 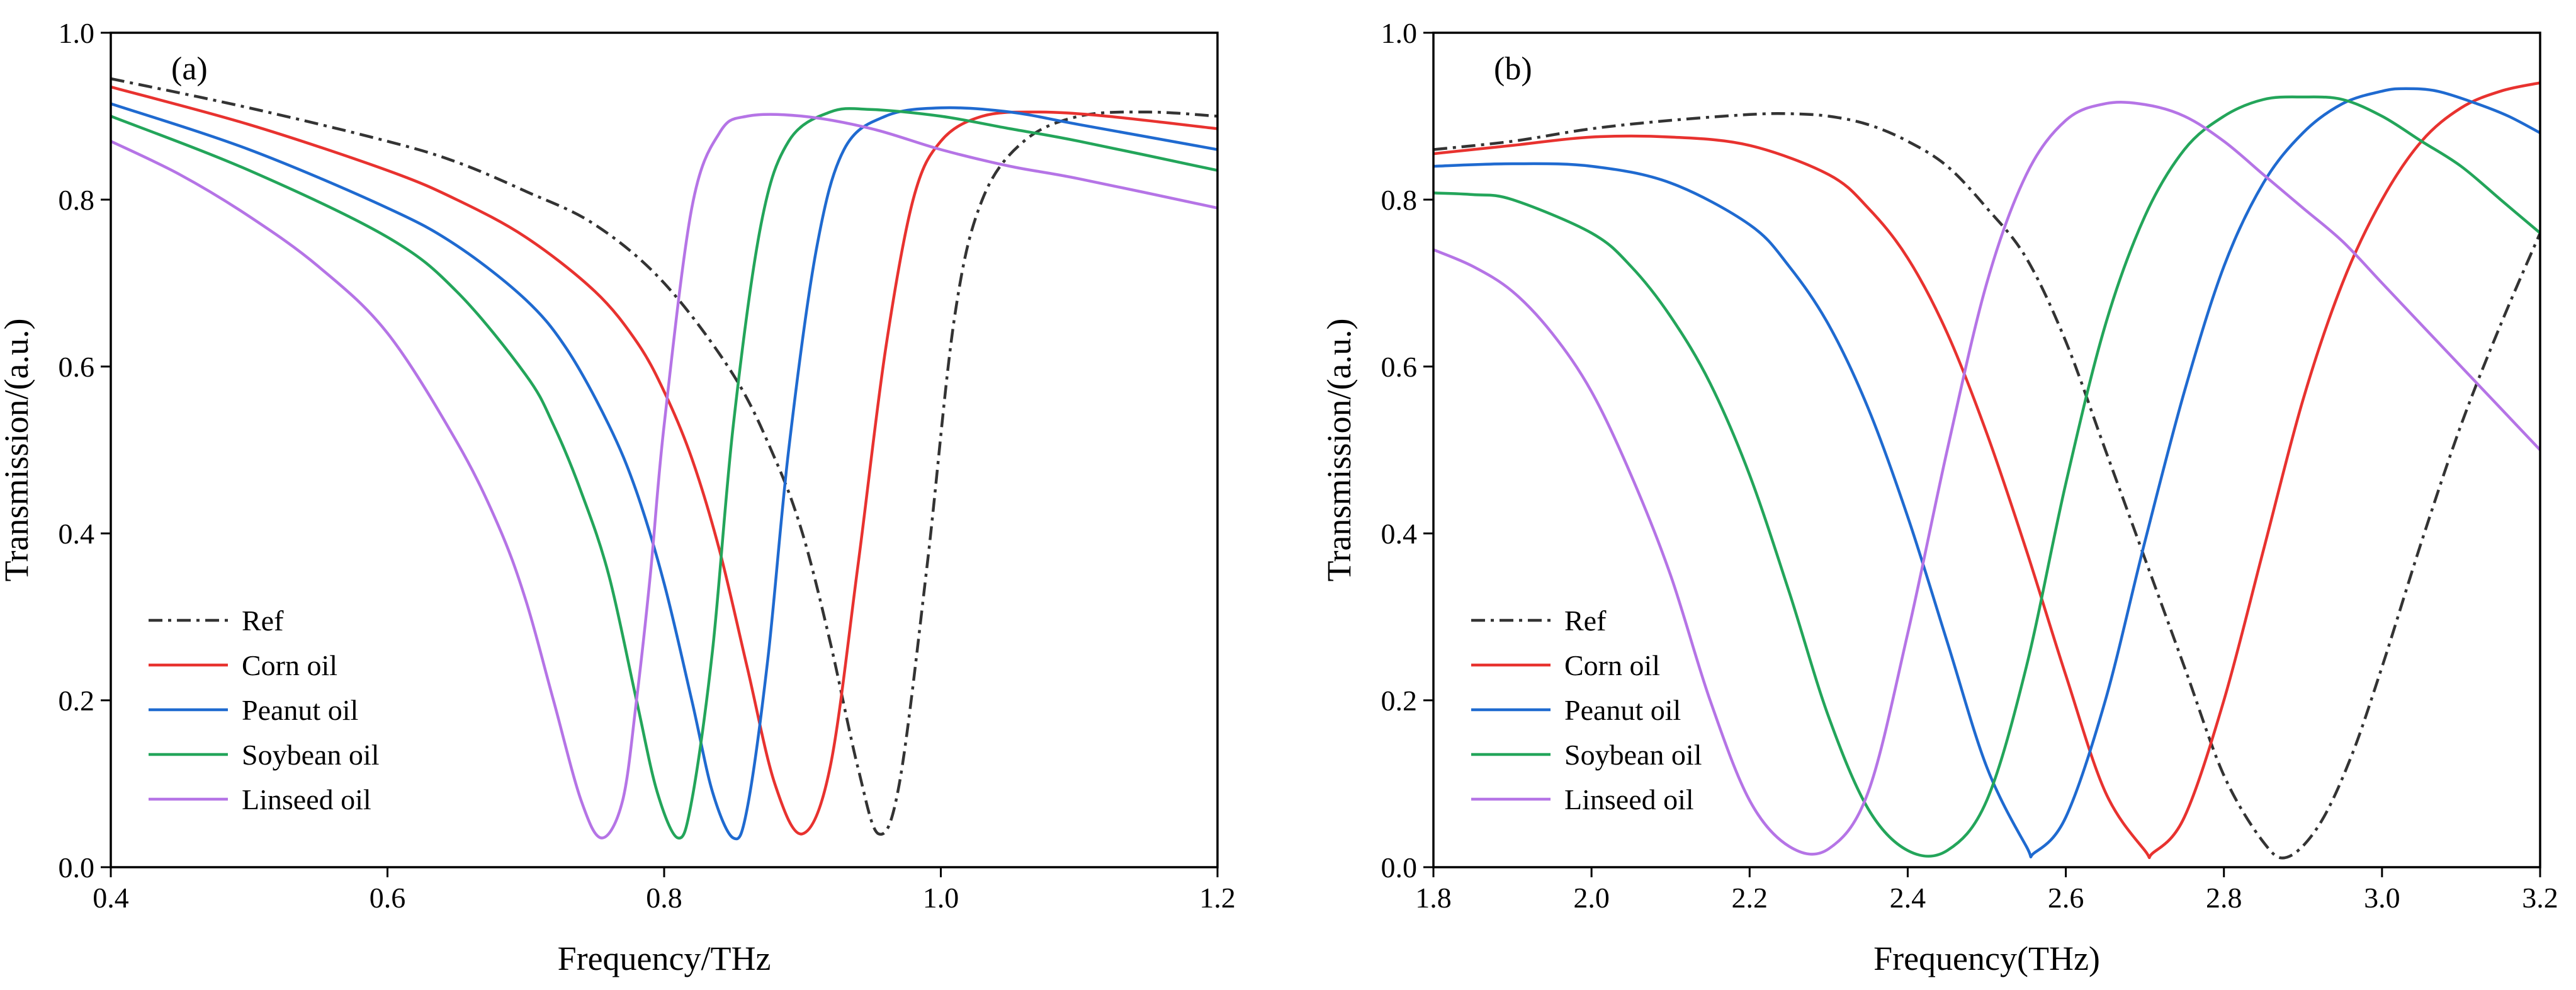 What do you see at coordinates (941, 898) in the screenshot?
I see `x-tick-label: 1.0` at bounding box center [941, 898].